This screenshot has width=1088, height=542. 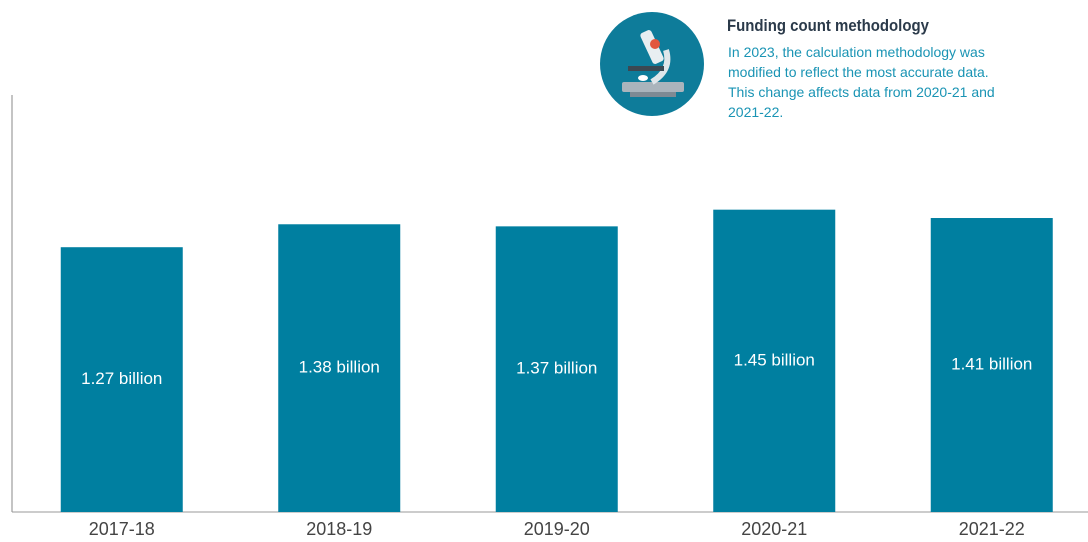 I want to click on x-tick-label: 2021-22, so click(x=992, y=529).